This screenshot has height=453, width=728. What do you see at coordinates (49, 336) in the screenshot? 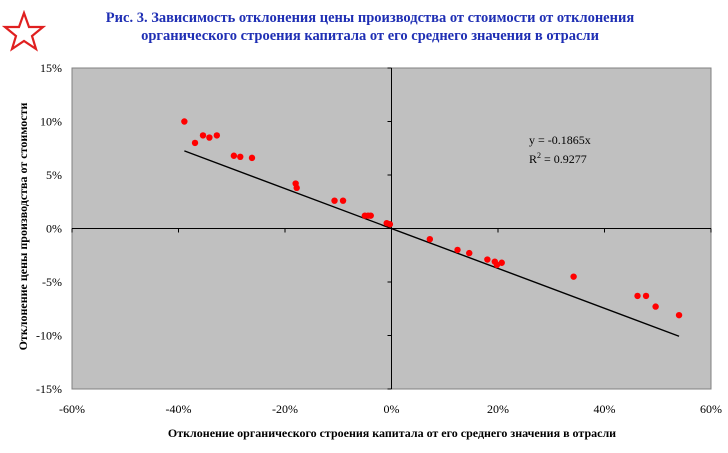
I see `y-tick-label: -10%` at bounding box center [49, 336].